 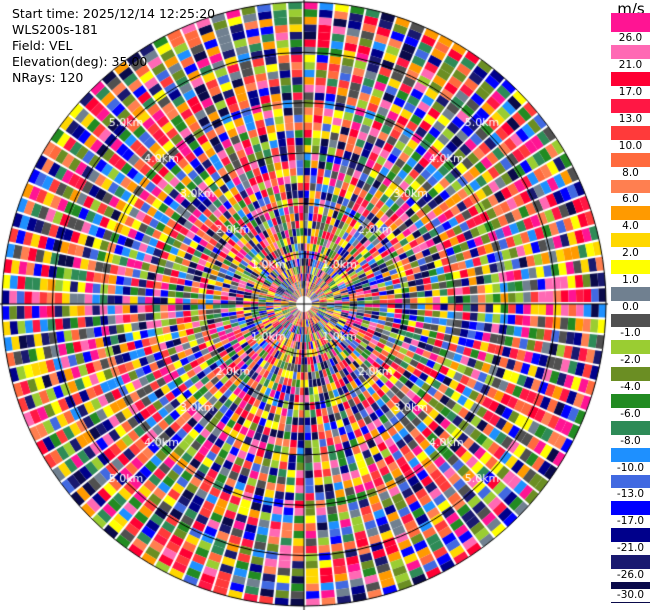 I want to click on colorbar-label: -10.0, so click(x=630, y=468).